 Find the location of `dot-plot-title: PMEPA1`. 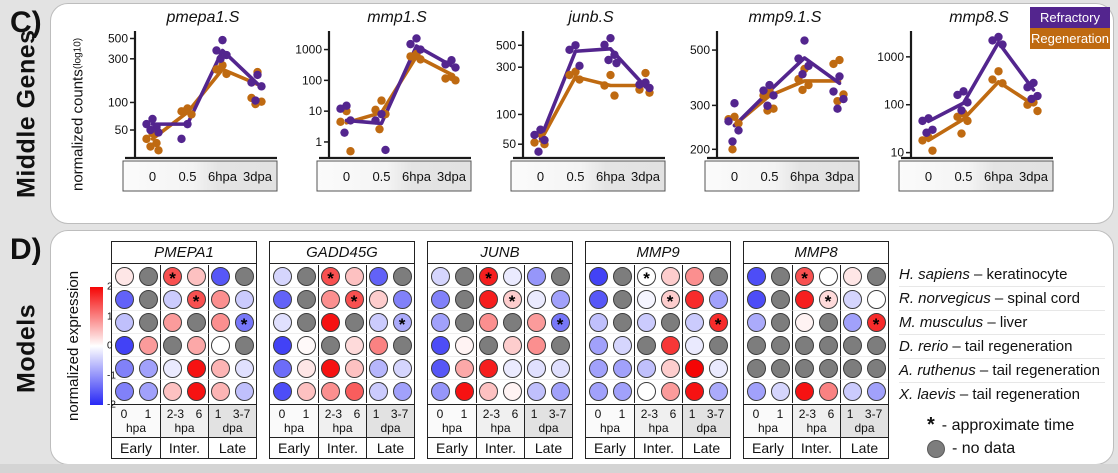

dot-plot-title: PMEPA1 is located at coordinates (184, 252).